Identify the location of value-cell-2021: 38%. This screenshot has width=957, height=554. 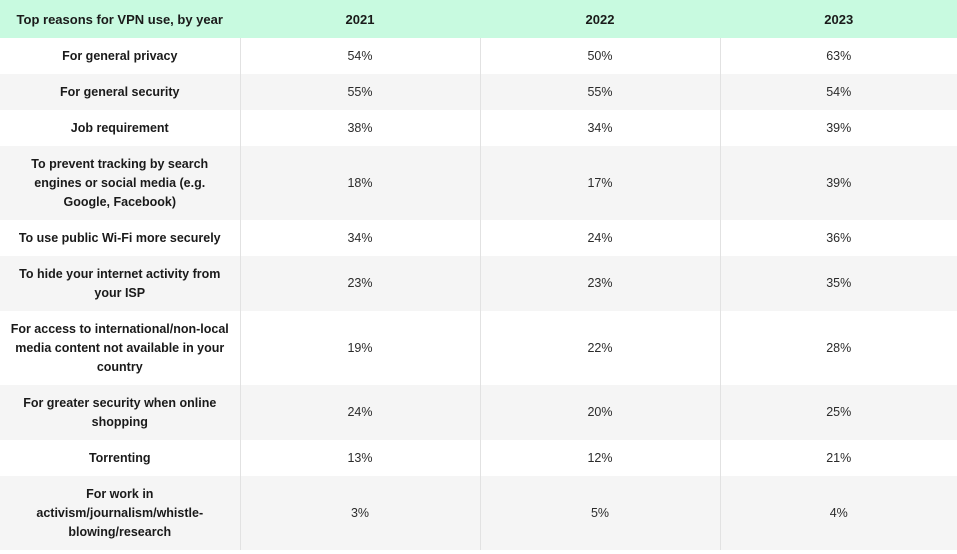
(360, 128).